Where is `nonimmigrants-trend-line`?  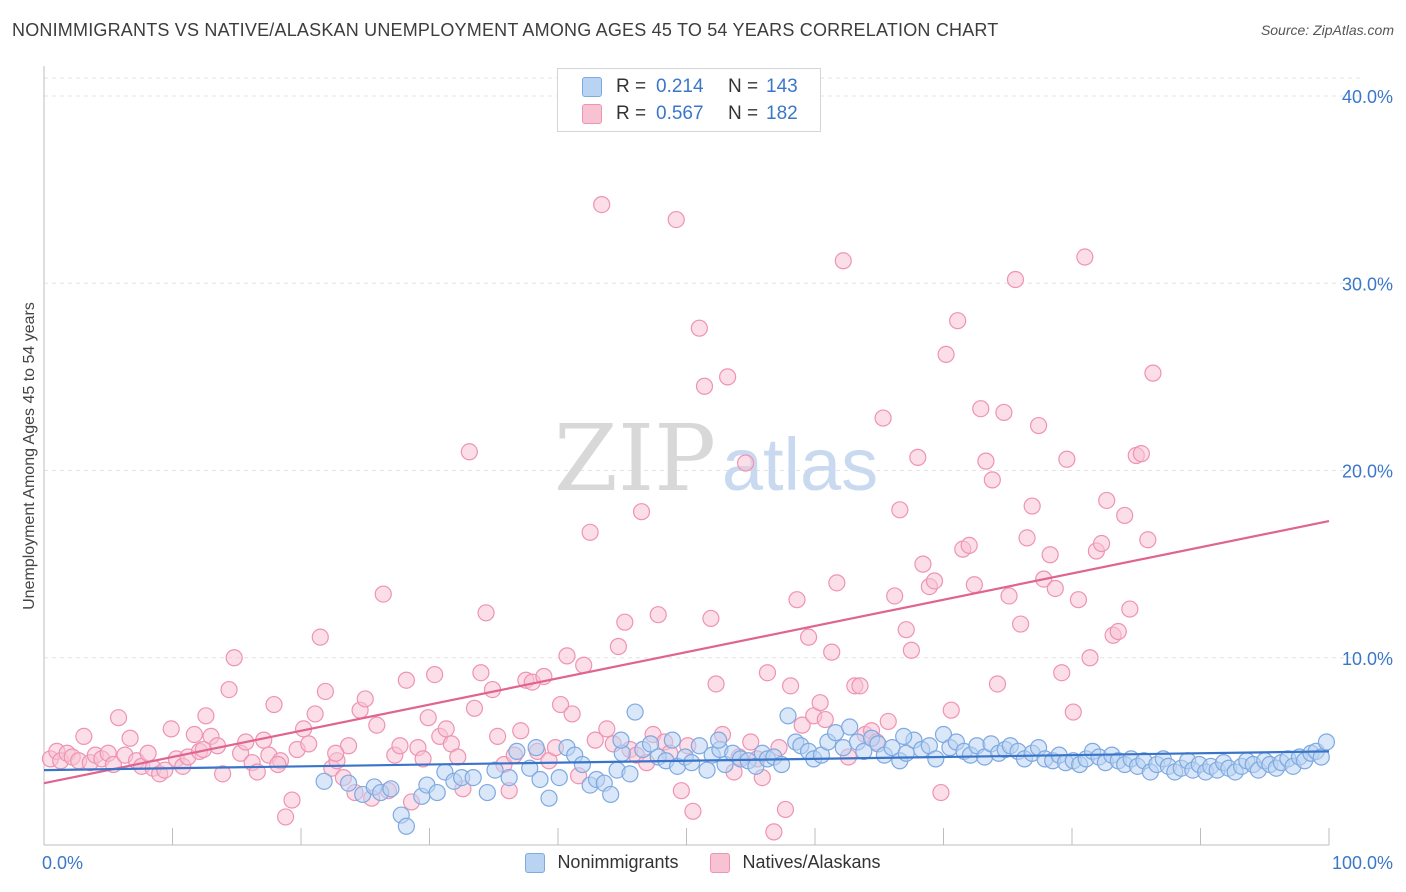 nonimmigrants-trend-line is located at coordinates (686, 761).